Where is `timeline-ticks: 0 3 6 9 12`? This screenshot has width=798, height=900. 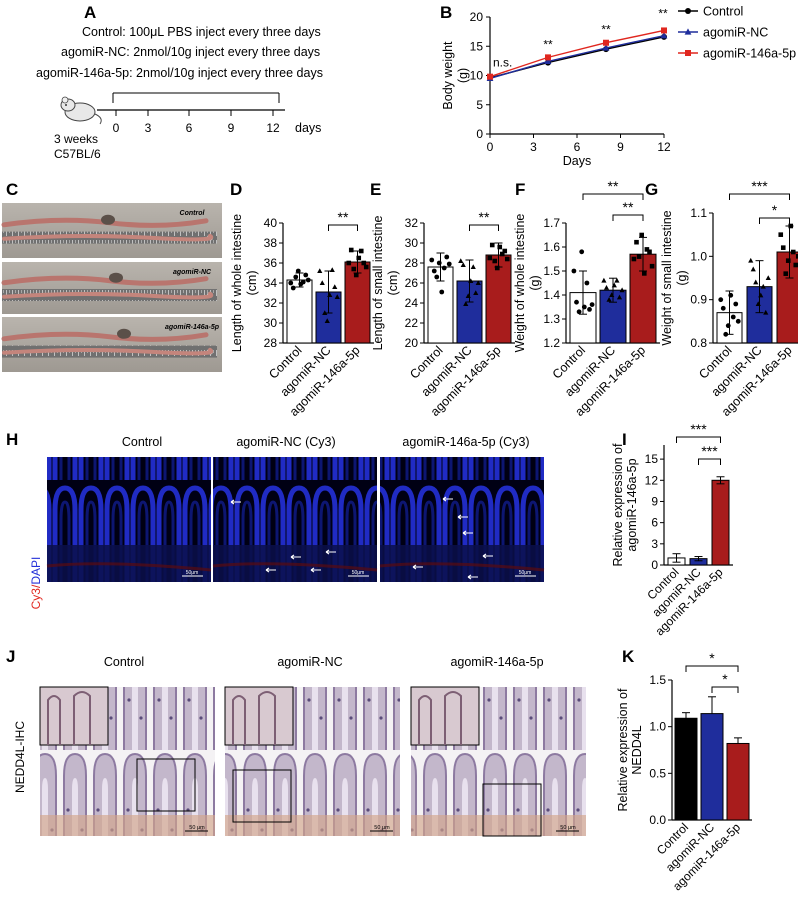 timeline-ticks: 0 3 6 9 12 is located at coordinates (196, 122).